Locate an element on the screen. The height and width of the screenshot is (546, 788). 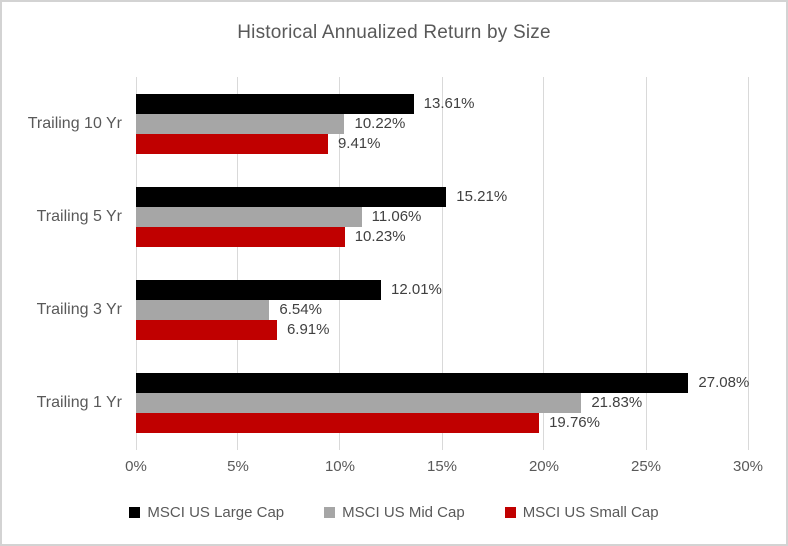
data-label: 10.22% is located at coordinates (380, 123).